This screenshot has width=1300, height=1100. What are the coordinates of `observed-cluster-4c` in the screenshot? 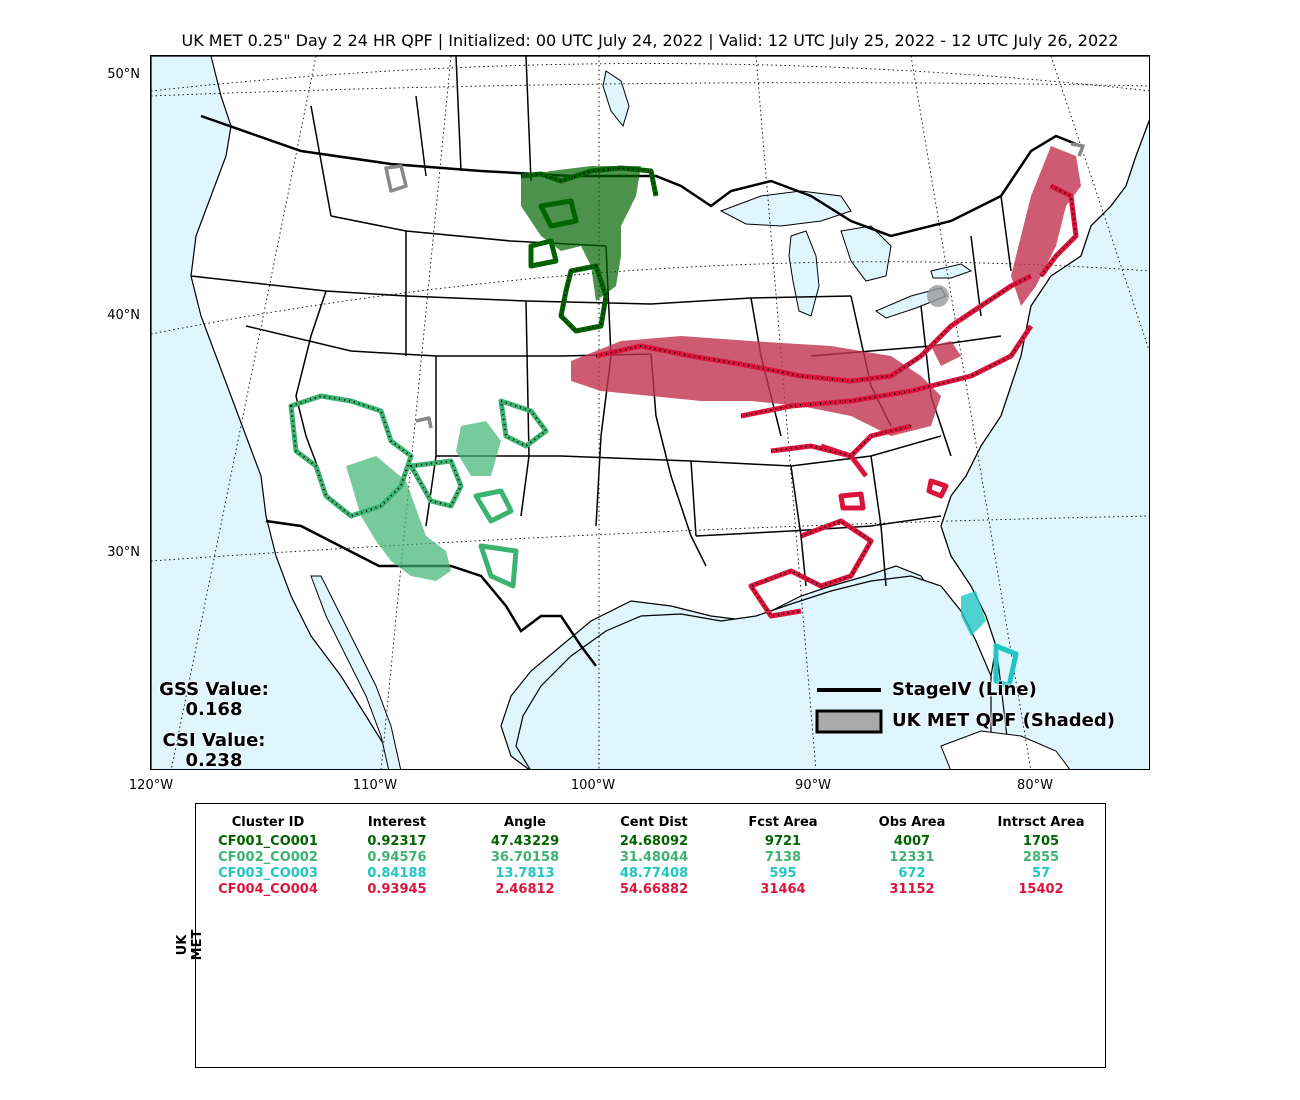 It's located at (1059, 230).